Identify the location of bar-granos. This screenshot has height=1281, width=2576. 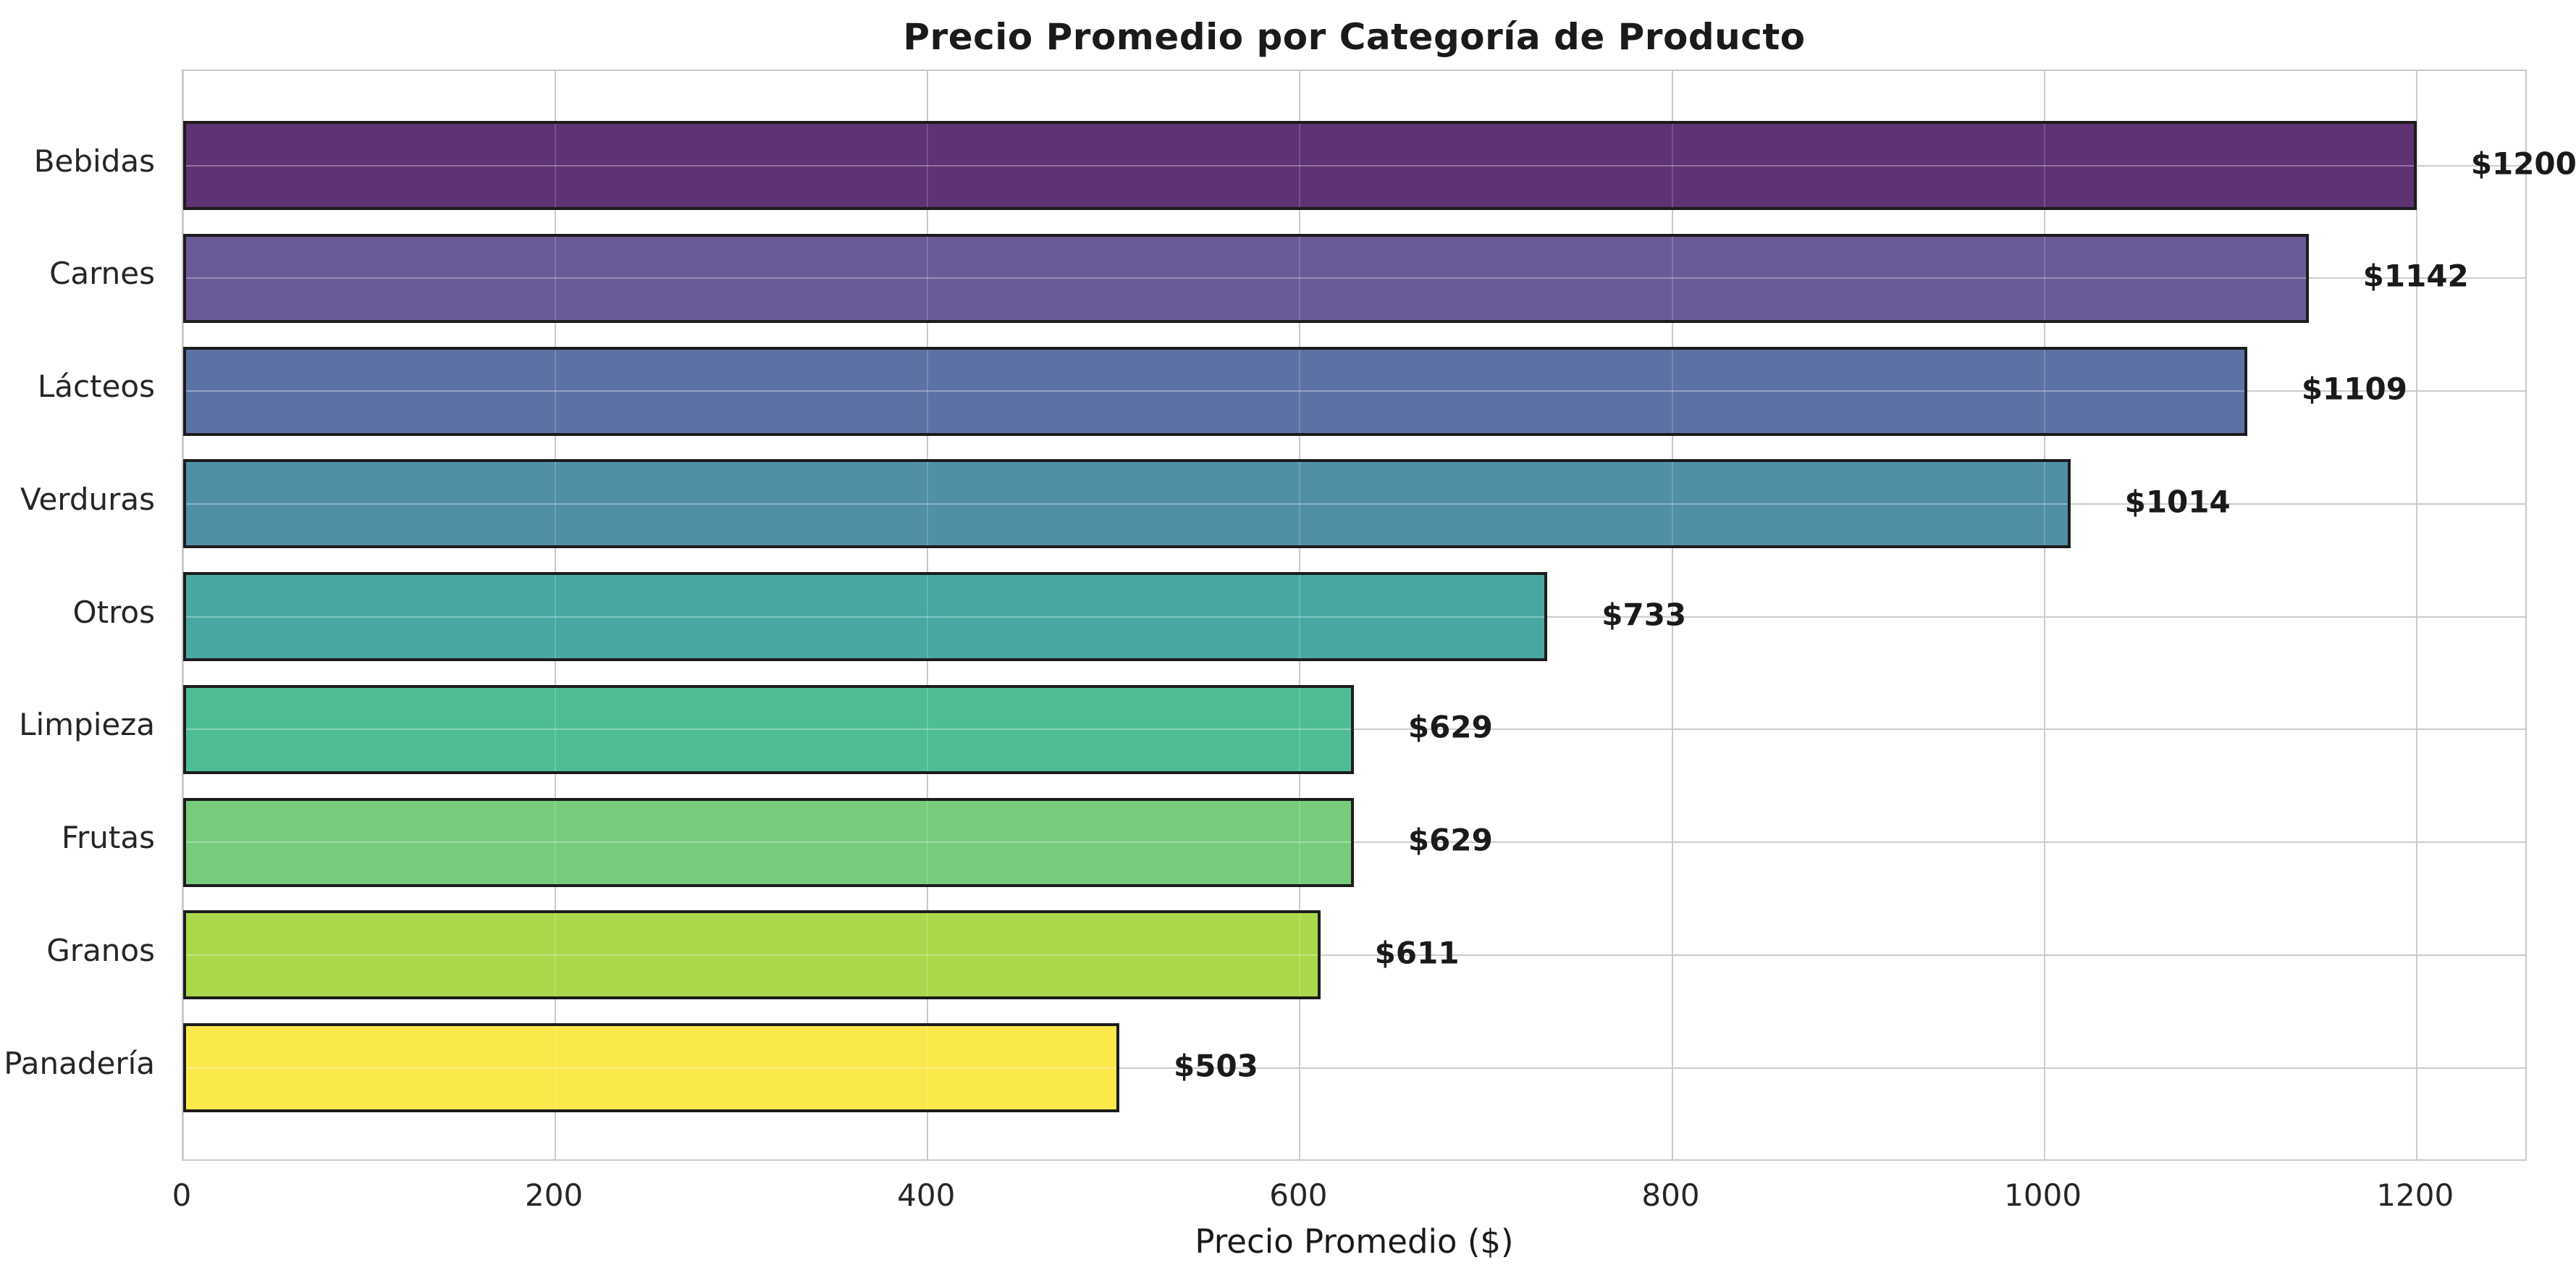
(752, 955).